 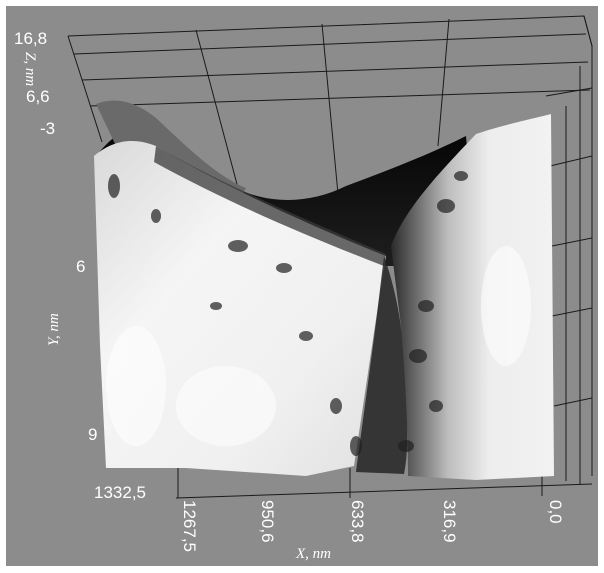 What do you see at coordinates (38, 96) in the screenshot?
I see `z-tick-mid: 6,6` at bounding box center [38, 96].